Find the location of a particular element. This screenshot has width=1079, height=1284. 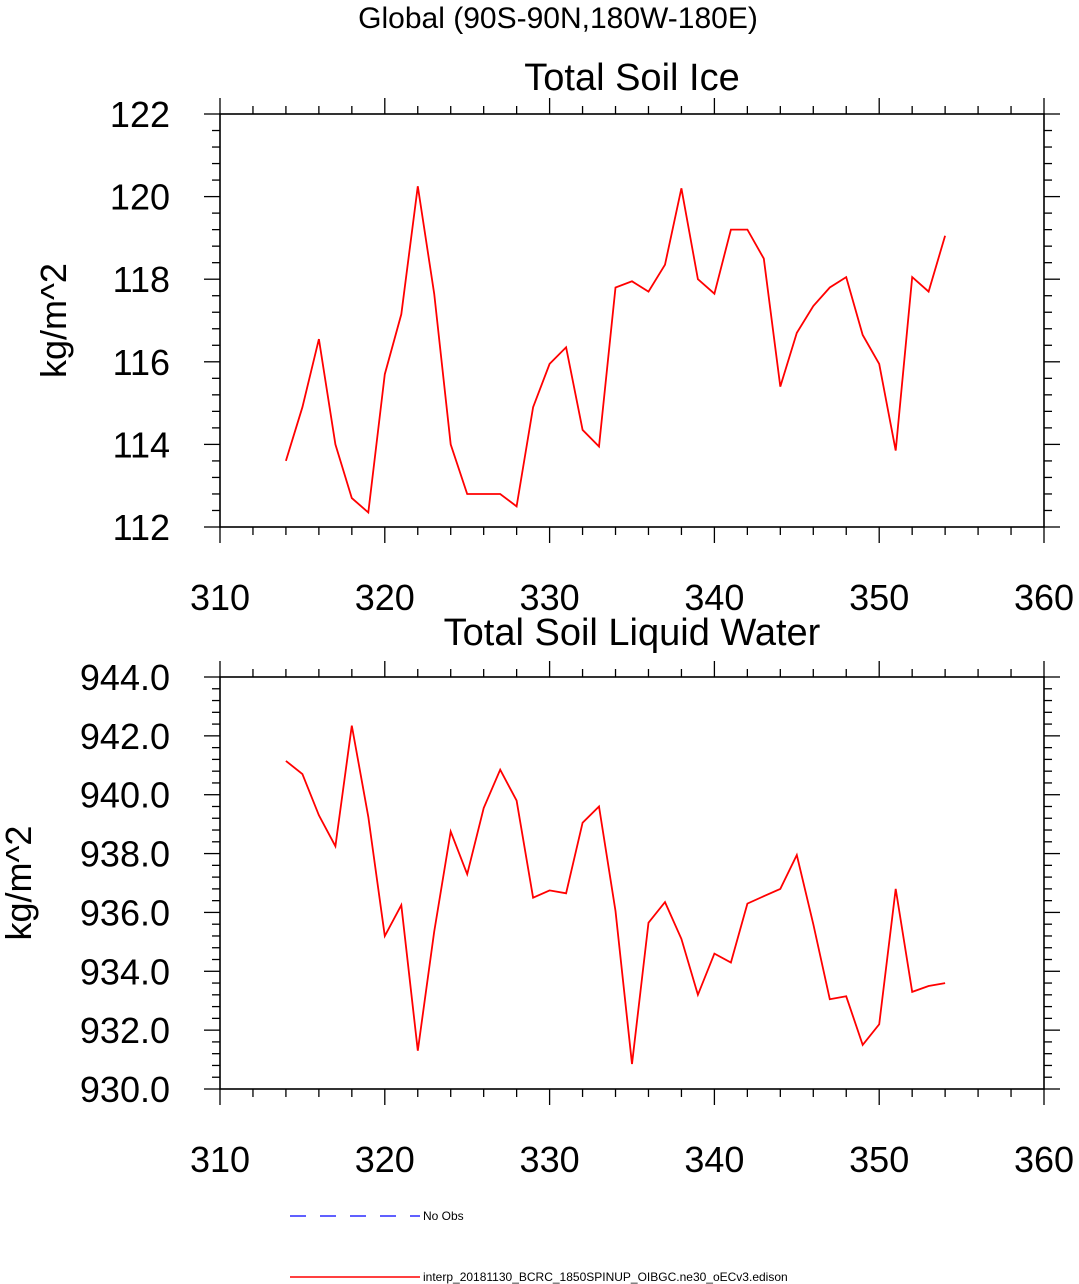

x-tick-label-total-soil-liquid-water: 330 is located at coordinates (550, 1159).